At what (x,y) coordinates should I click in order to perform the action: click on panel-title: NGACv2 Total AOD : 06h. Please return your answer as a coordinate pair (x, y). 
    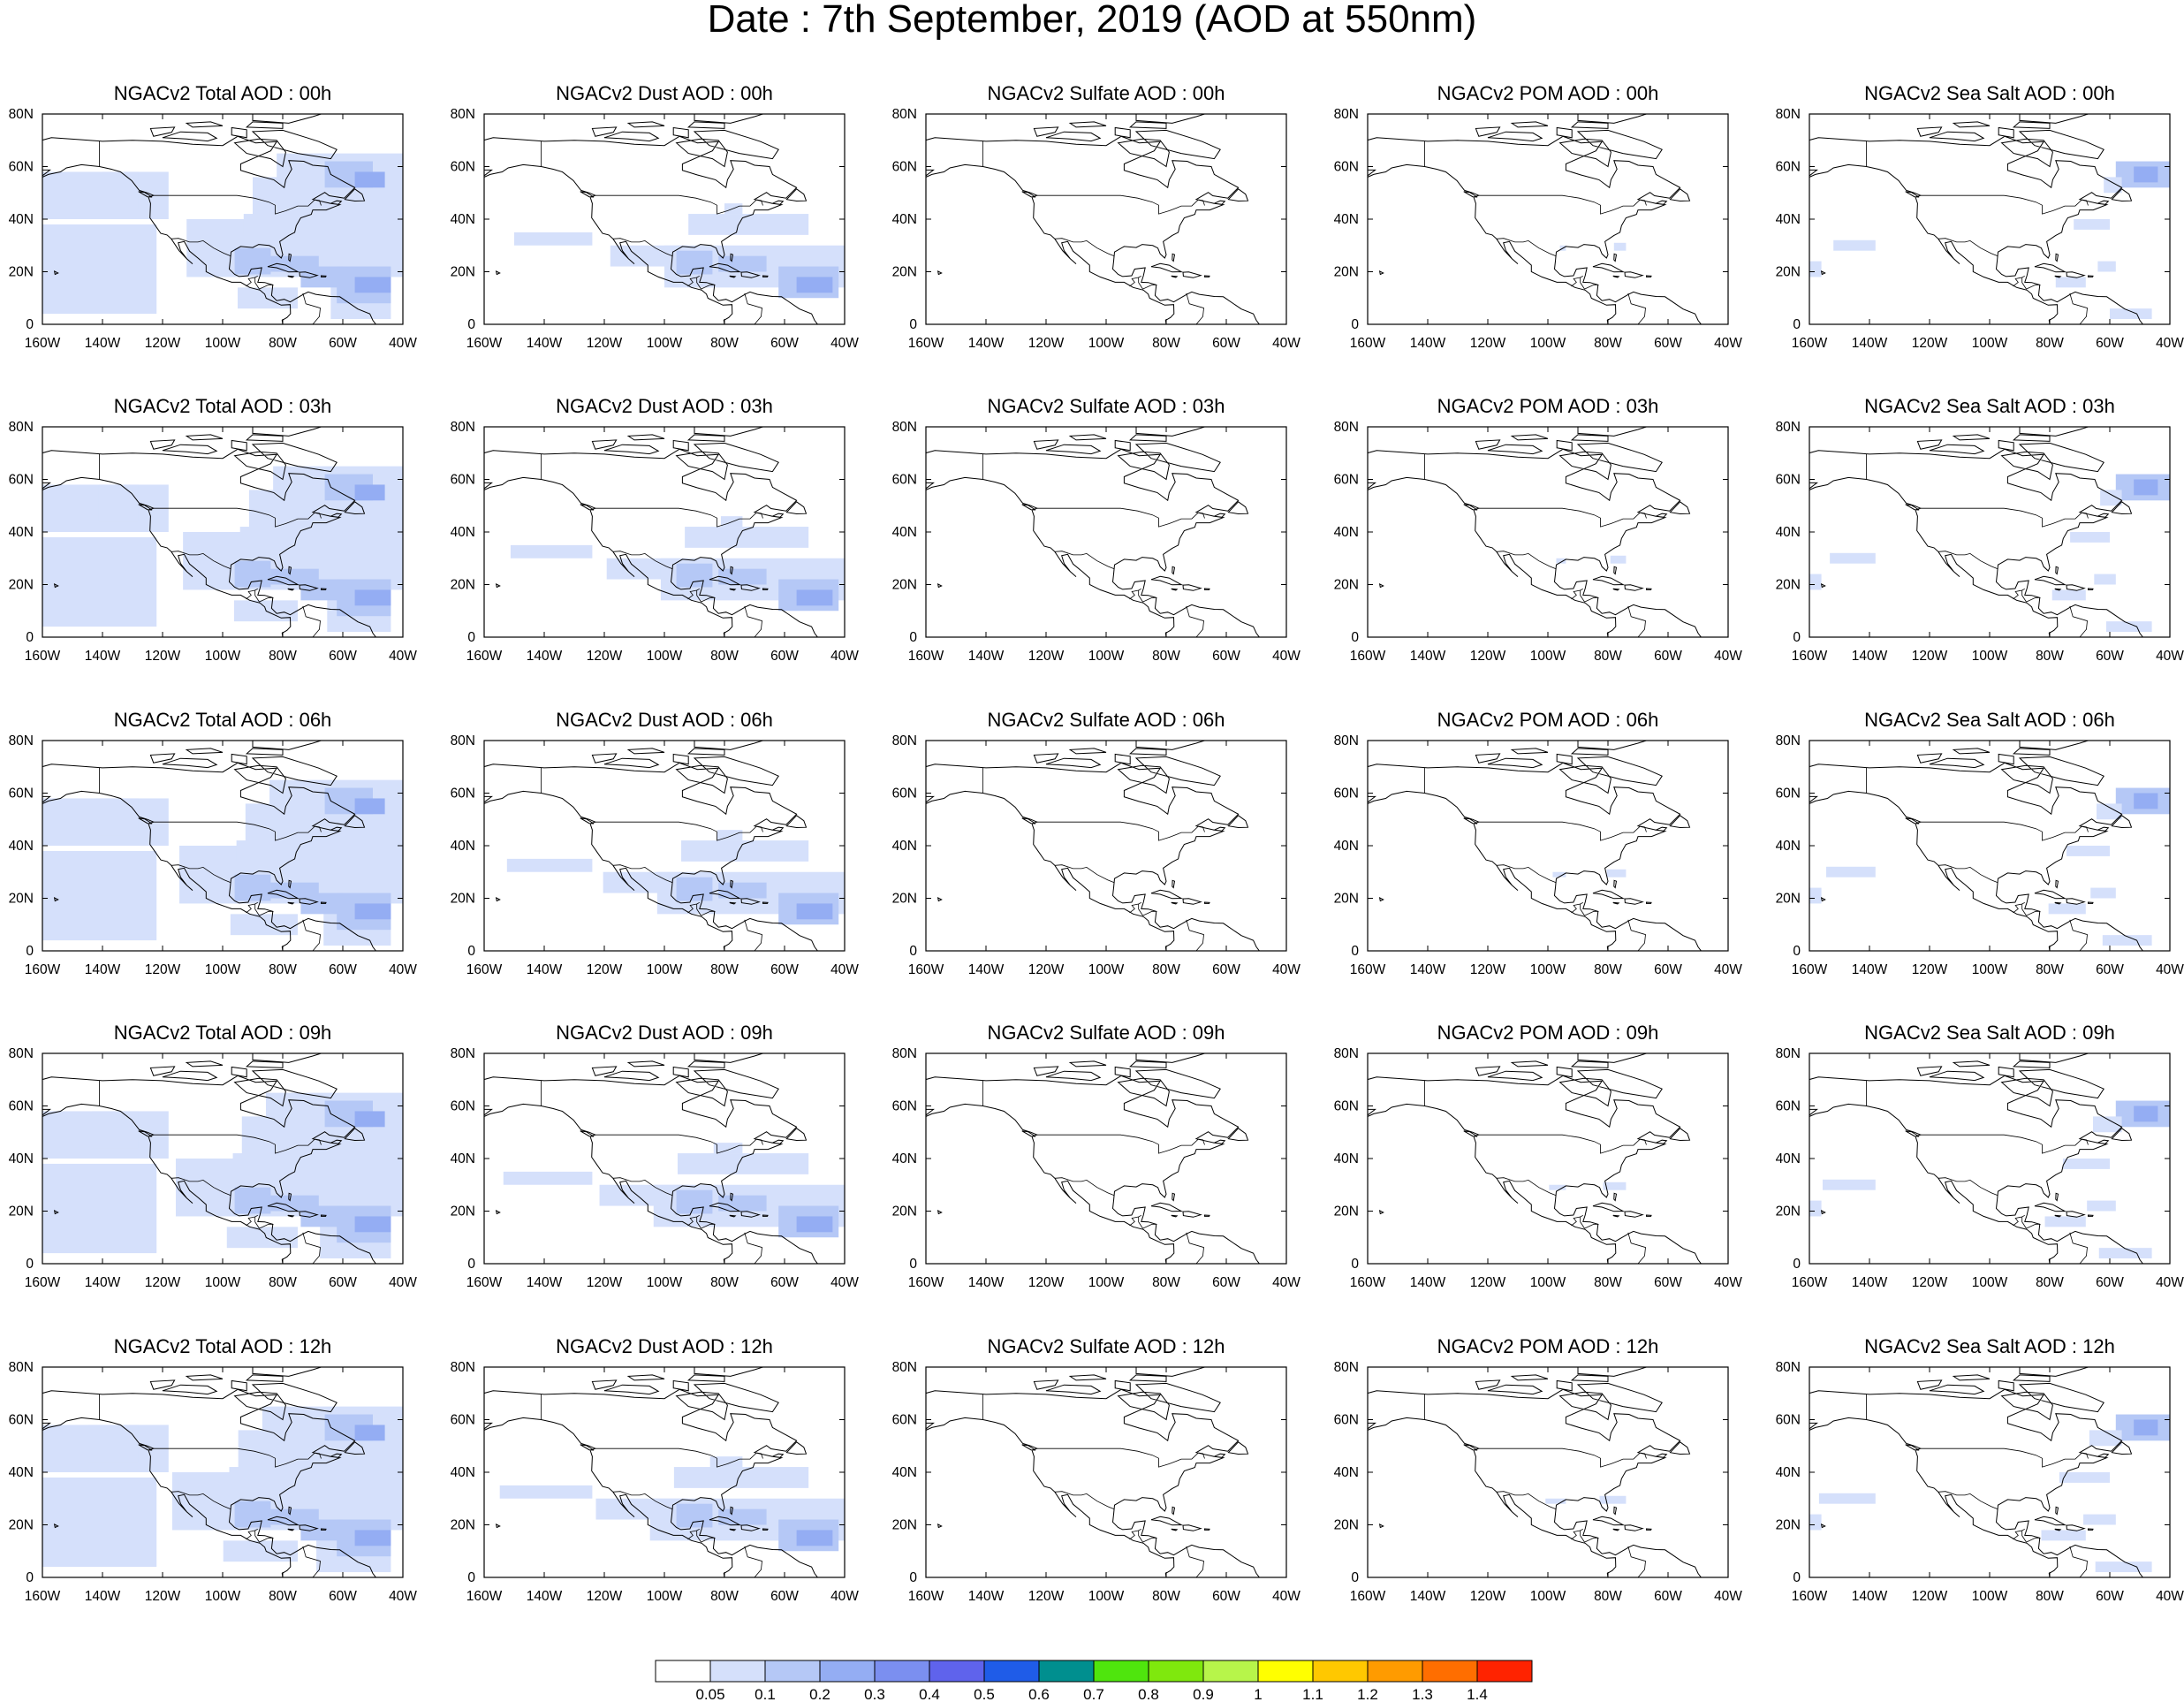
    Looking at the image, I should click on (222, 720).